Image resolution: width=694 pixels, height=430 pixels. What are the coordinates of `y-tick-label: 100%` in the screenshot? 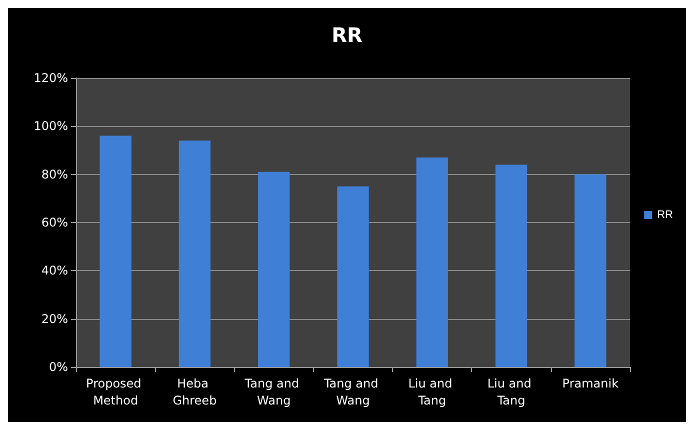 It's located at (51, 126).